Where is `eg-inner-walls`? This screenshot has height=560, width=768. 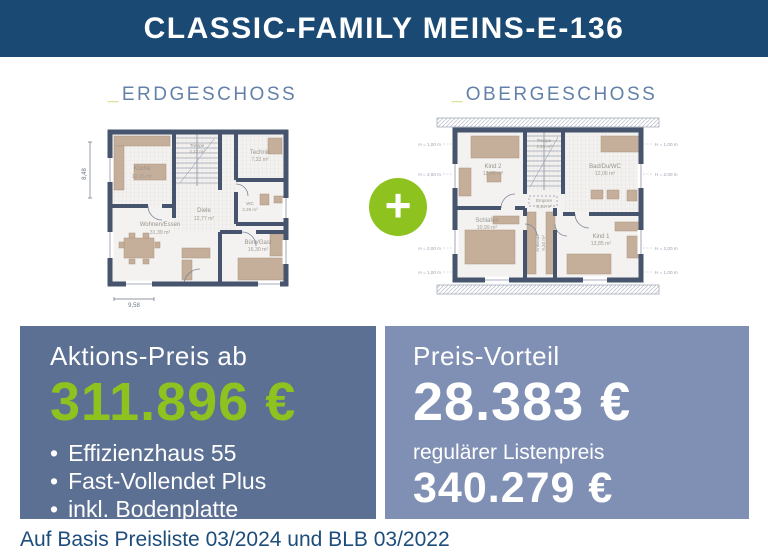
eg-inner-walls is located at coordinates (198, 208).